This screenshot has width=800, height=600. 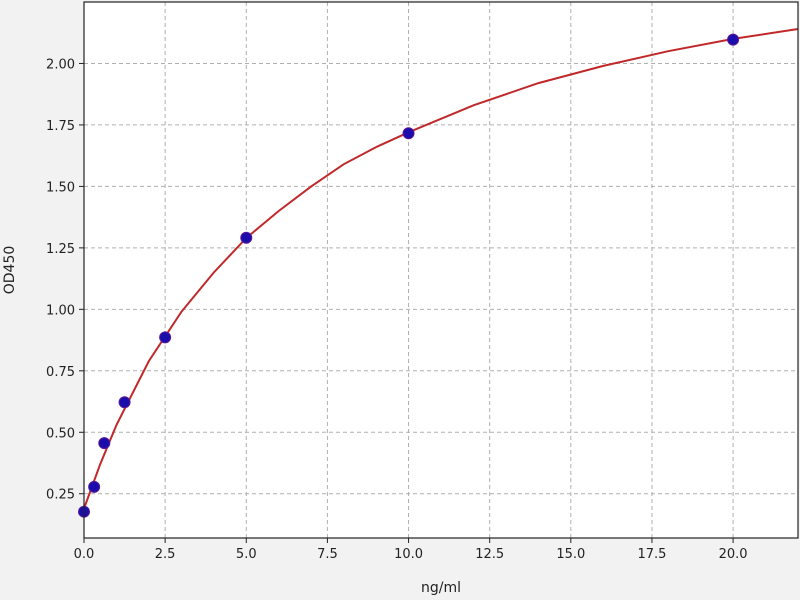 What do you see at coordinates (60, 249) in the screenshot?
I see `y-tick-label: 1.25` at bounding box center [60, 249].